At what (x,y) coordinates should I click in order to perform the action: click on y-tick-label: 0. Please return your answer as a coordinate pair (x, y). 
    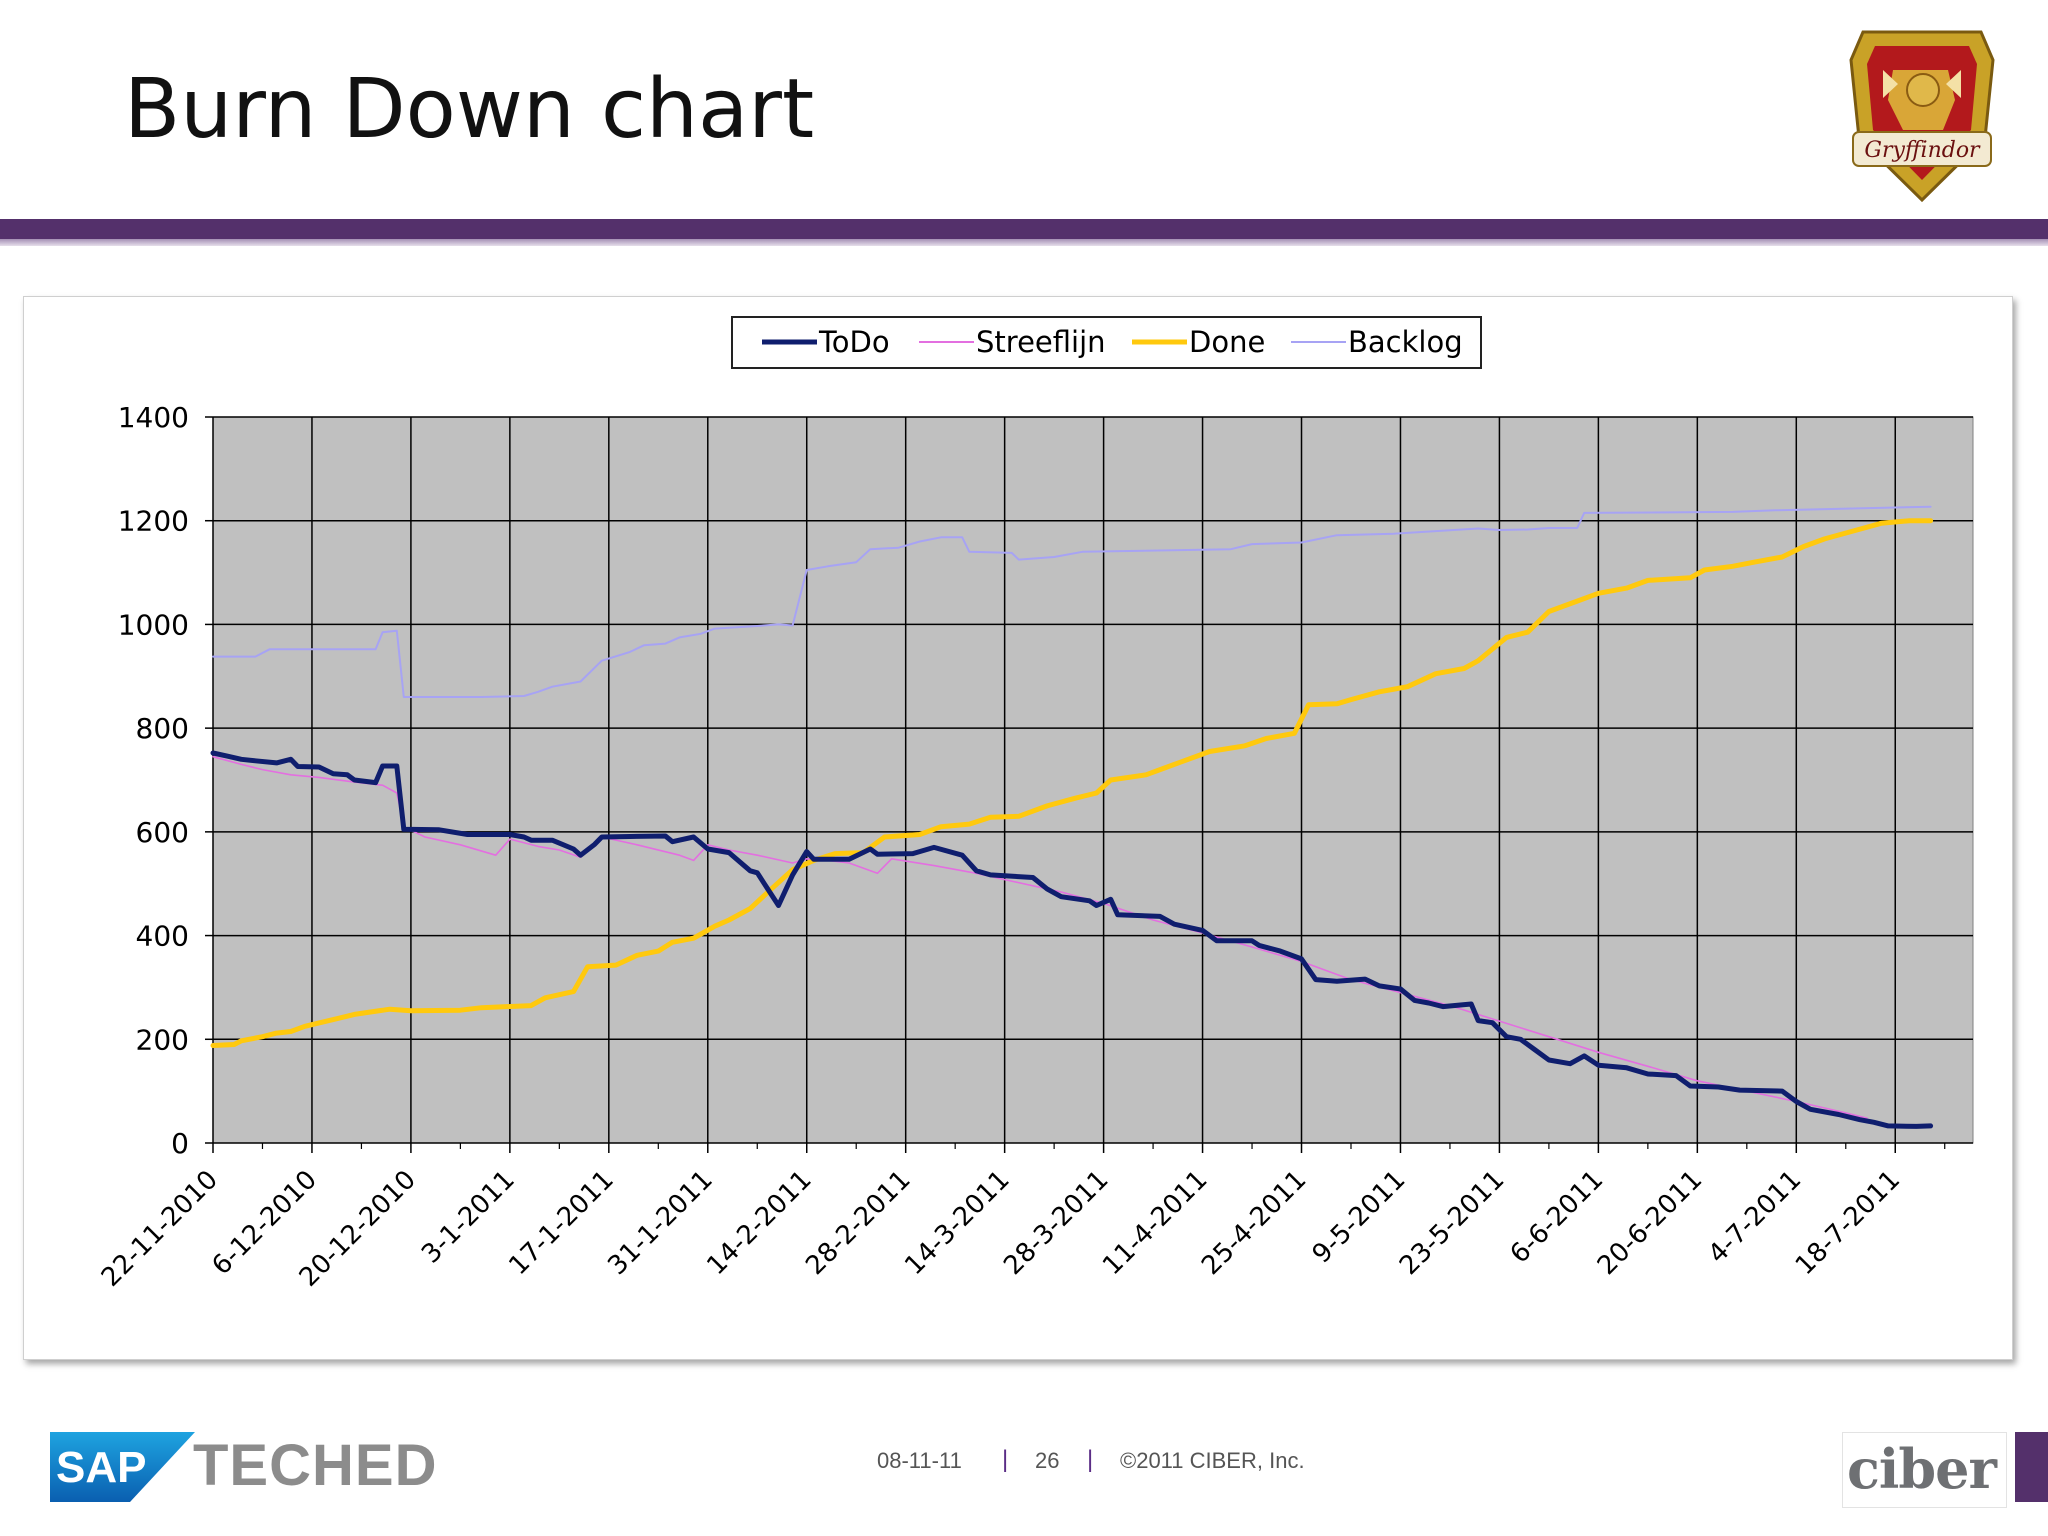
    Looking at the image, I should click on (180, 1143).